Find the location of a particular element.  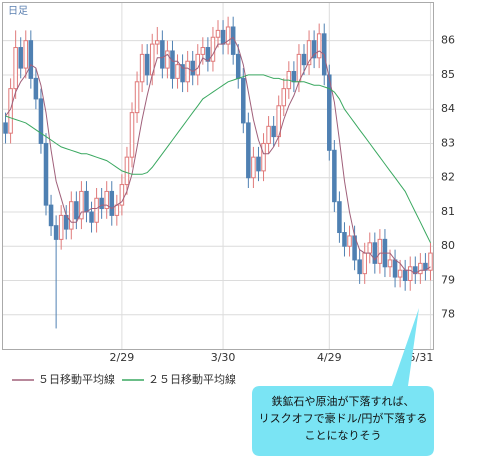

y-tick-label: 80 is located at coordinates (448, 245).